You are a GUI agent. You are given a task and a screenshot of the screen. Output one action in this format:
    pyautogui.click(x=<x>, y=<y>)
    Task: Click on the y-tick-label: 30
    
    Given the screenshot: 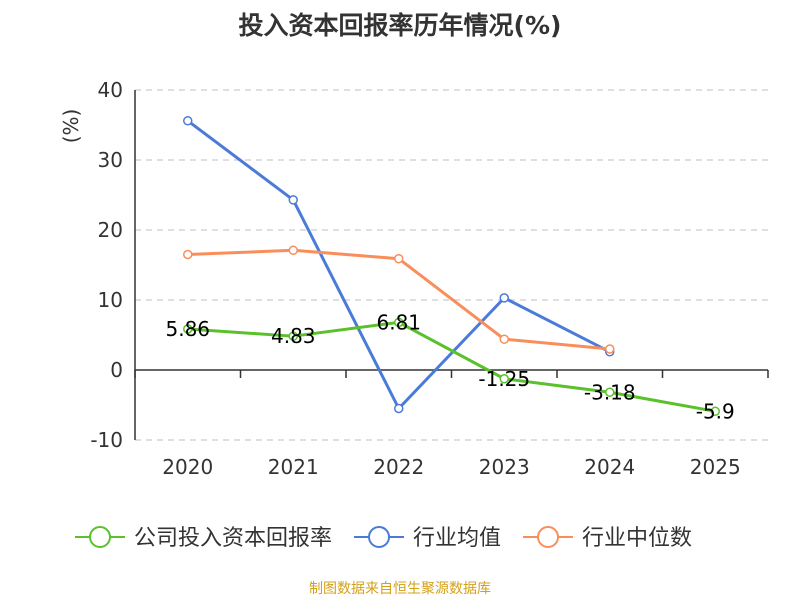 What is the action you would take?
    pyautogui.click(x=110, y=160)
    